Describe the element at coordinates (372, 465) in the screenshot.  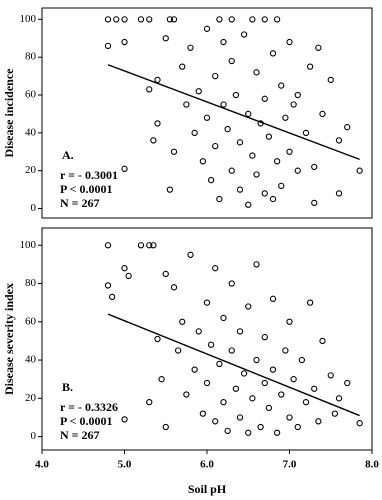
I see `x-tick-label: 8.0` at that location.